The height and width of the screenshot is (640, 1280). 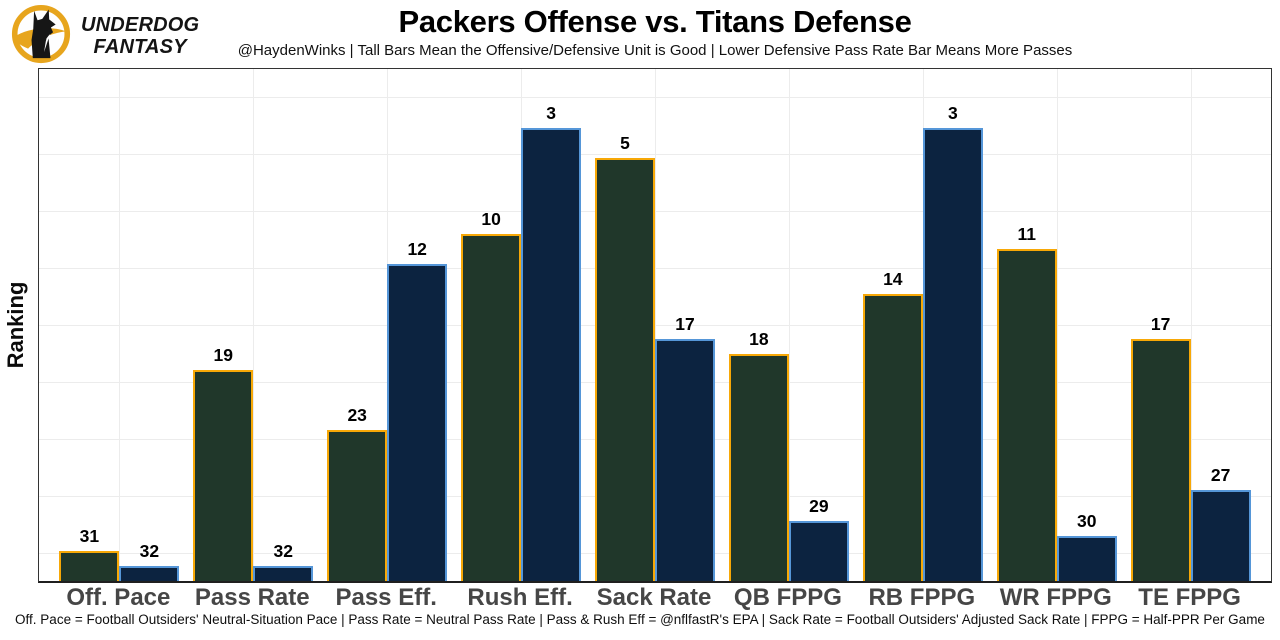 I want to click on bar-value-label: 27, so click(x=1220, y=475).